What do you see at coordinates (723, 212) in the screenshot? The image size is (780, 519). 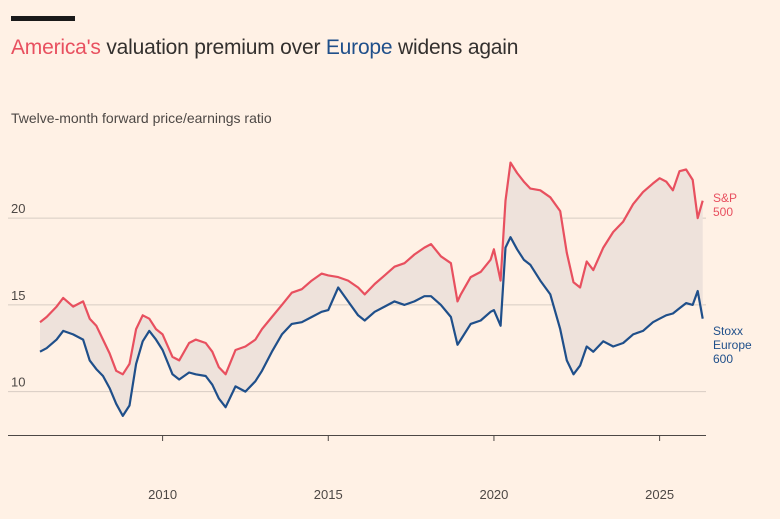 I see `series-label-line: 500` at bounding box center [723, 212].